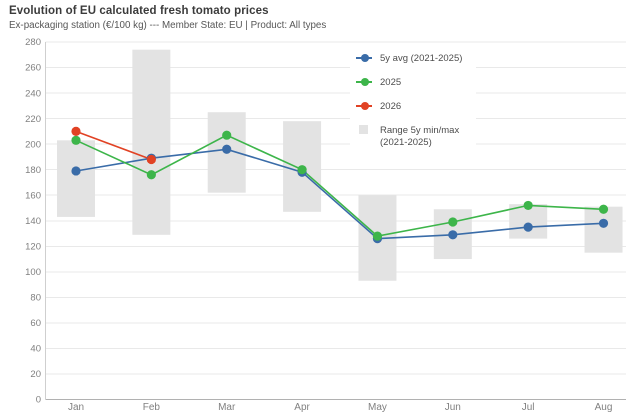 The image size is (626, 417). What do you see at coordinates (453, 222) in the screenshot?
I see `data-point-2025-jun` at bounding box center [453, 222].